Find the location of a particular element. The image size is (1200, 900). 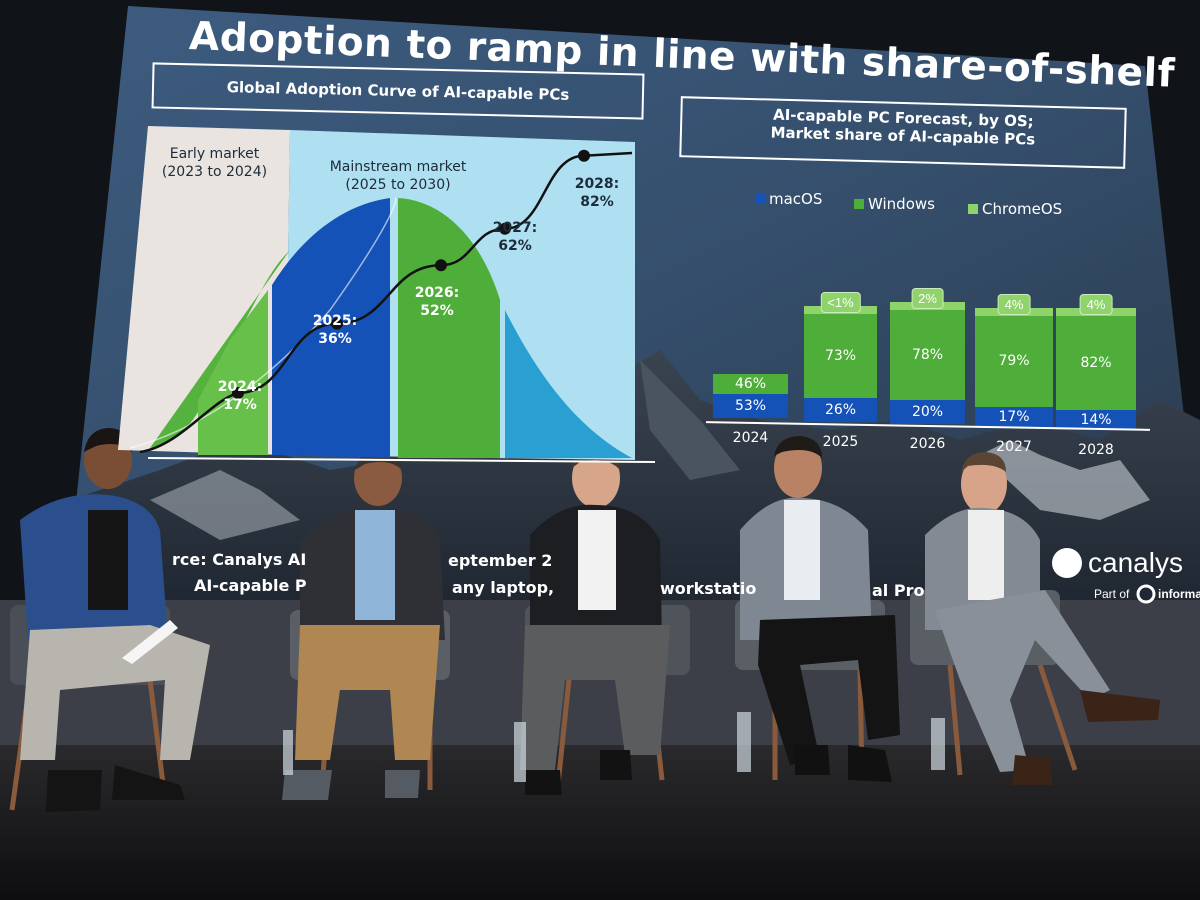

chromeos-label-2026: 2% is located at coordinates (927, 299).